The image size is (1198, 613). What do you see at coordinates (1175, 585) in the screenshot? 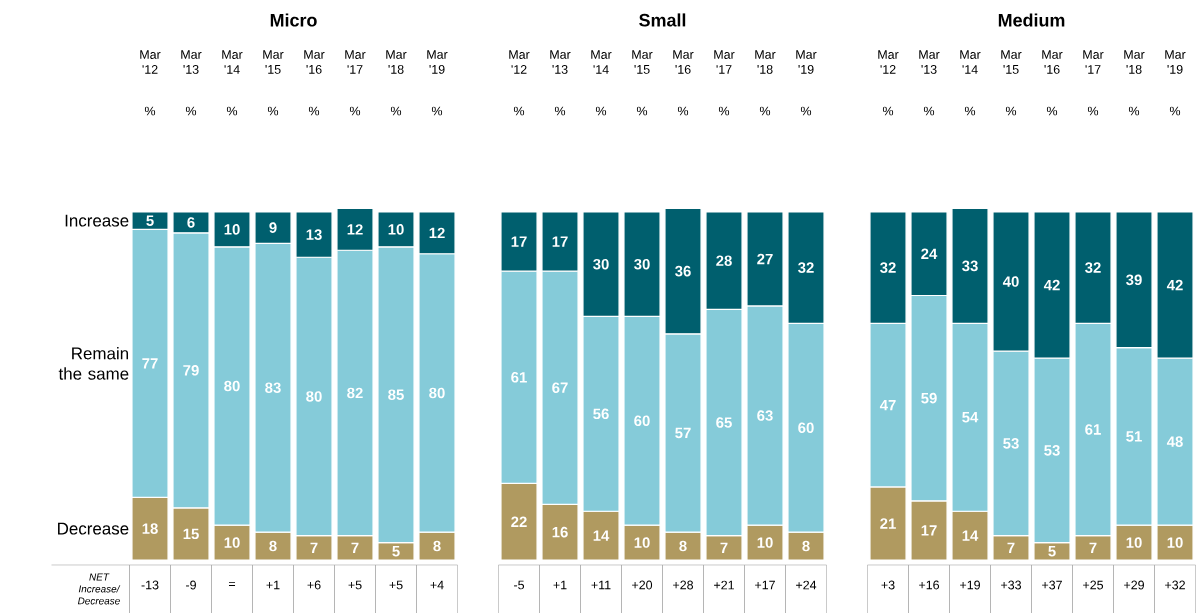
I see `text: +32` at bounding box center [1175, 585].